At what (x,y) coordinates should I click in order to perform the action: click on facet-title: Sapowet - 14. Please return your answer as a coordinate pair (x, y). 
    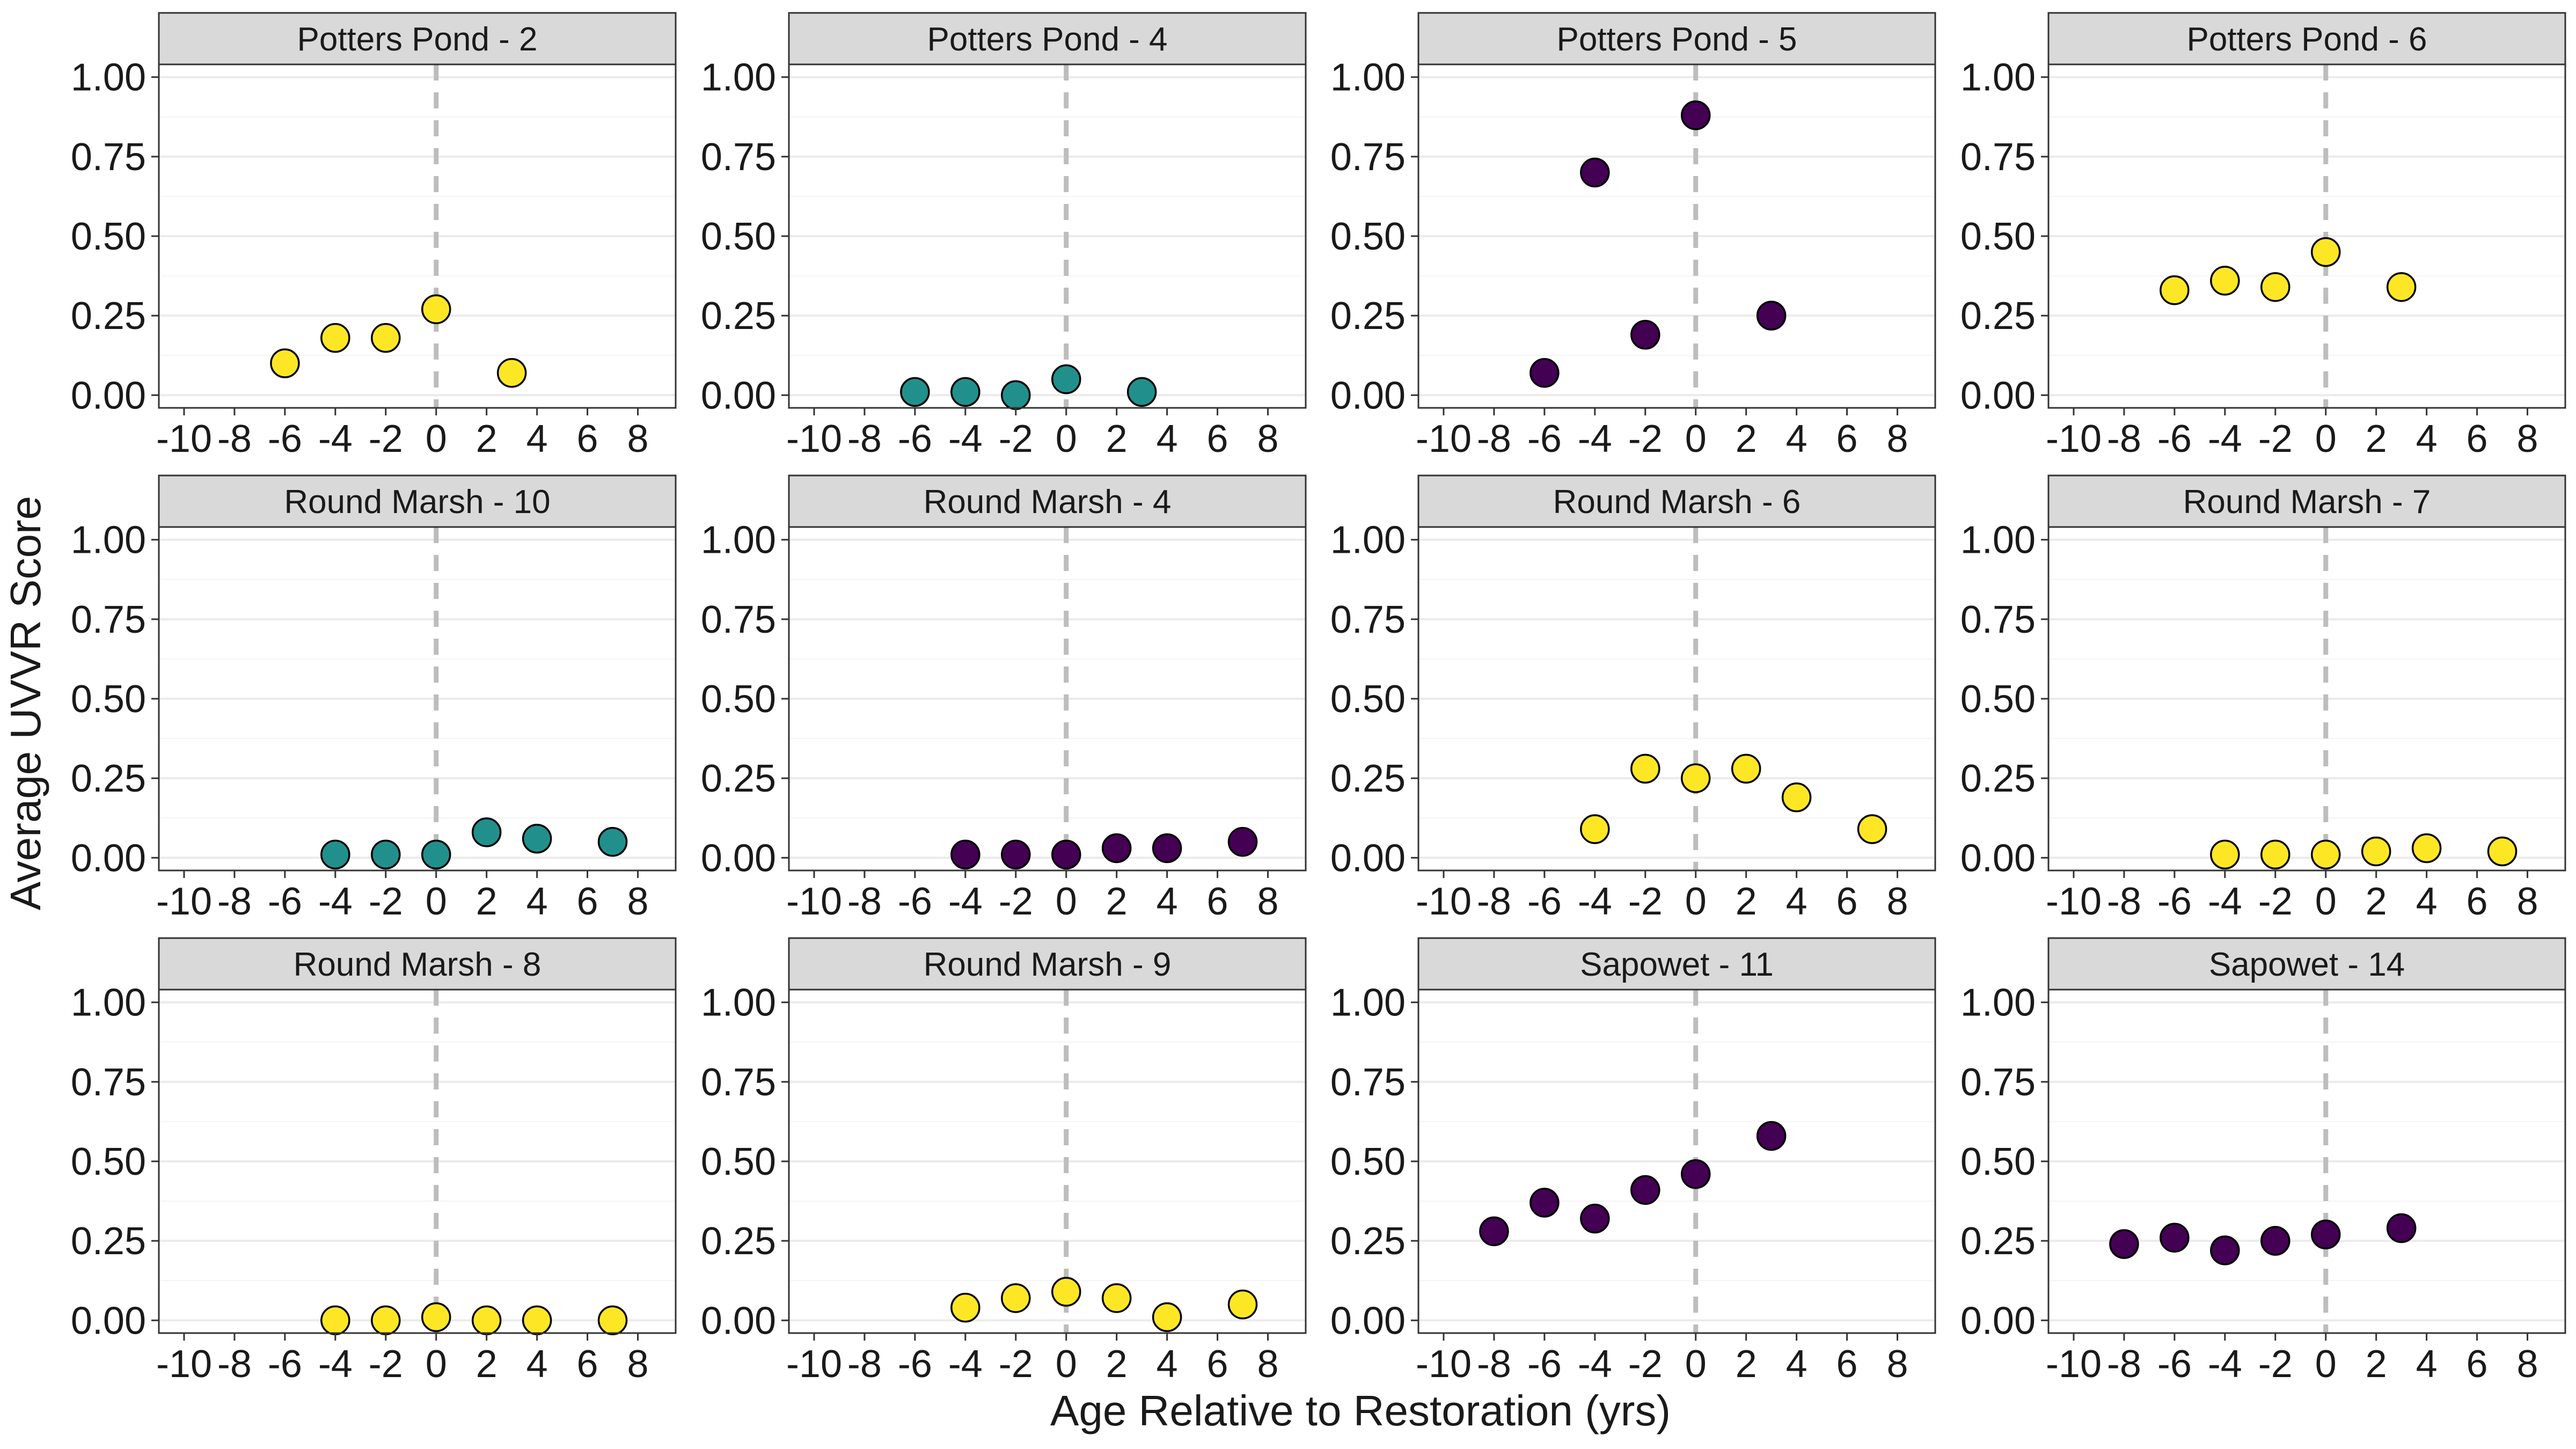
    Looking at the image, I should click on (2307, 964).